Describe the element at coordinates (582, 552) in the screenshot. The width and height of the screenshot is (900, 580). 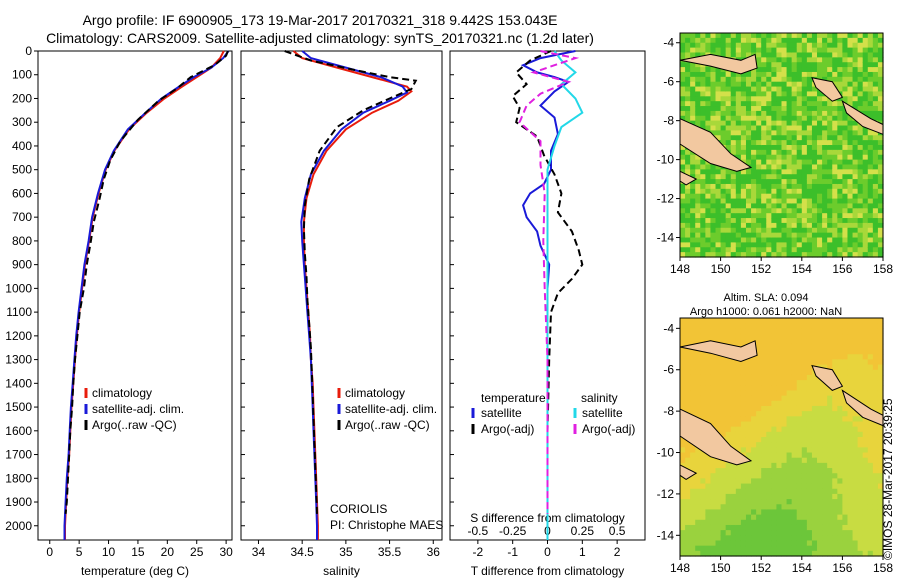
I see `x-tick-label: 1` at that location.